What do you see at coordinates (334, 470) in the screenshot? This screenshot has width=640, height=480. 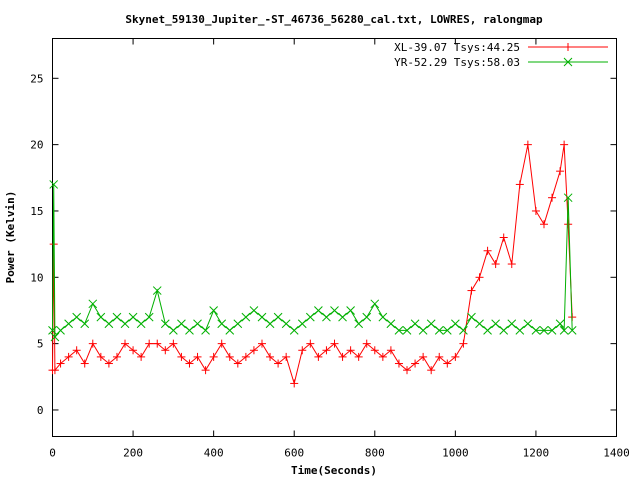 I see `x-axis-title: Time(Seconds)` at bounding box center [334, 470].